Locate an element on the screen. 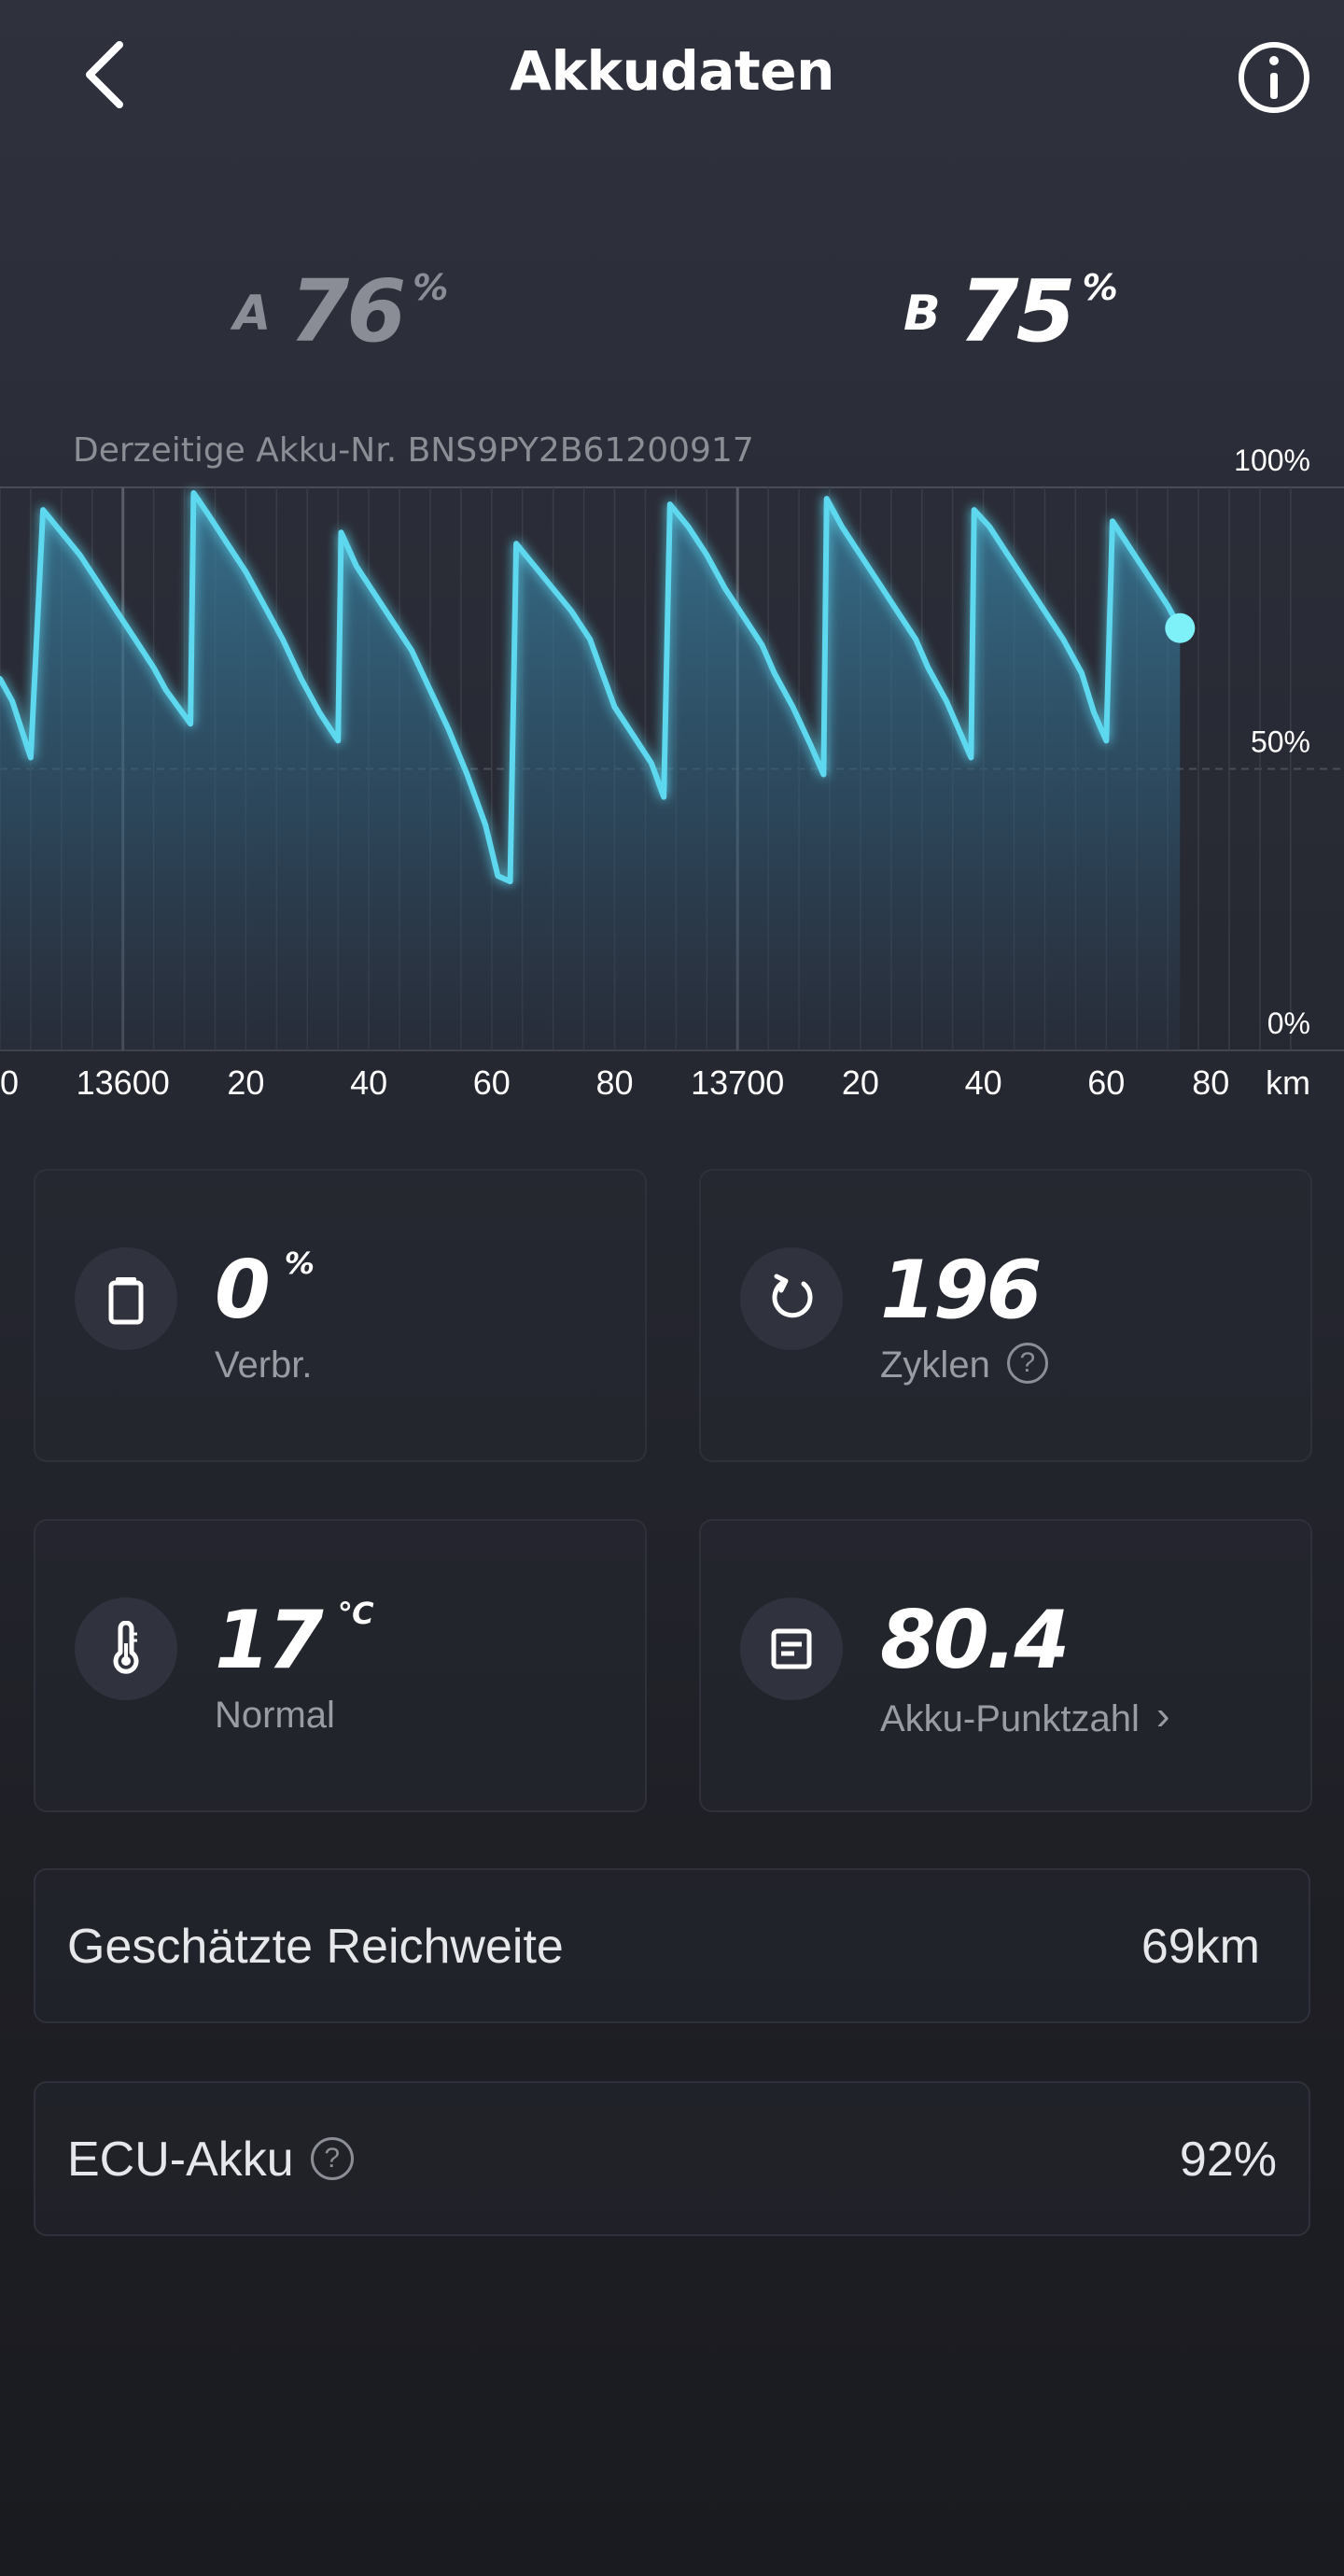 This screenshot has width=1344, height=2576. back-arrow-icon is located at coordinates (112, 75).